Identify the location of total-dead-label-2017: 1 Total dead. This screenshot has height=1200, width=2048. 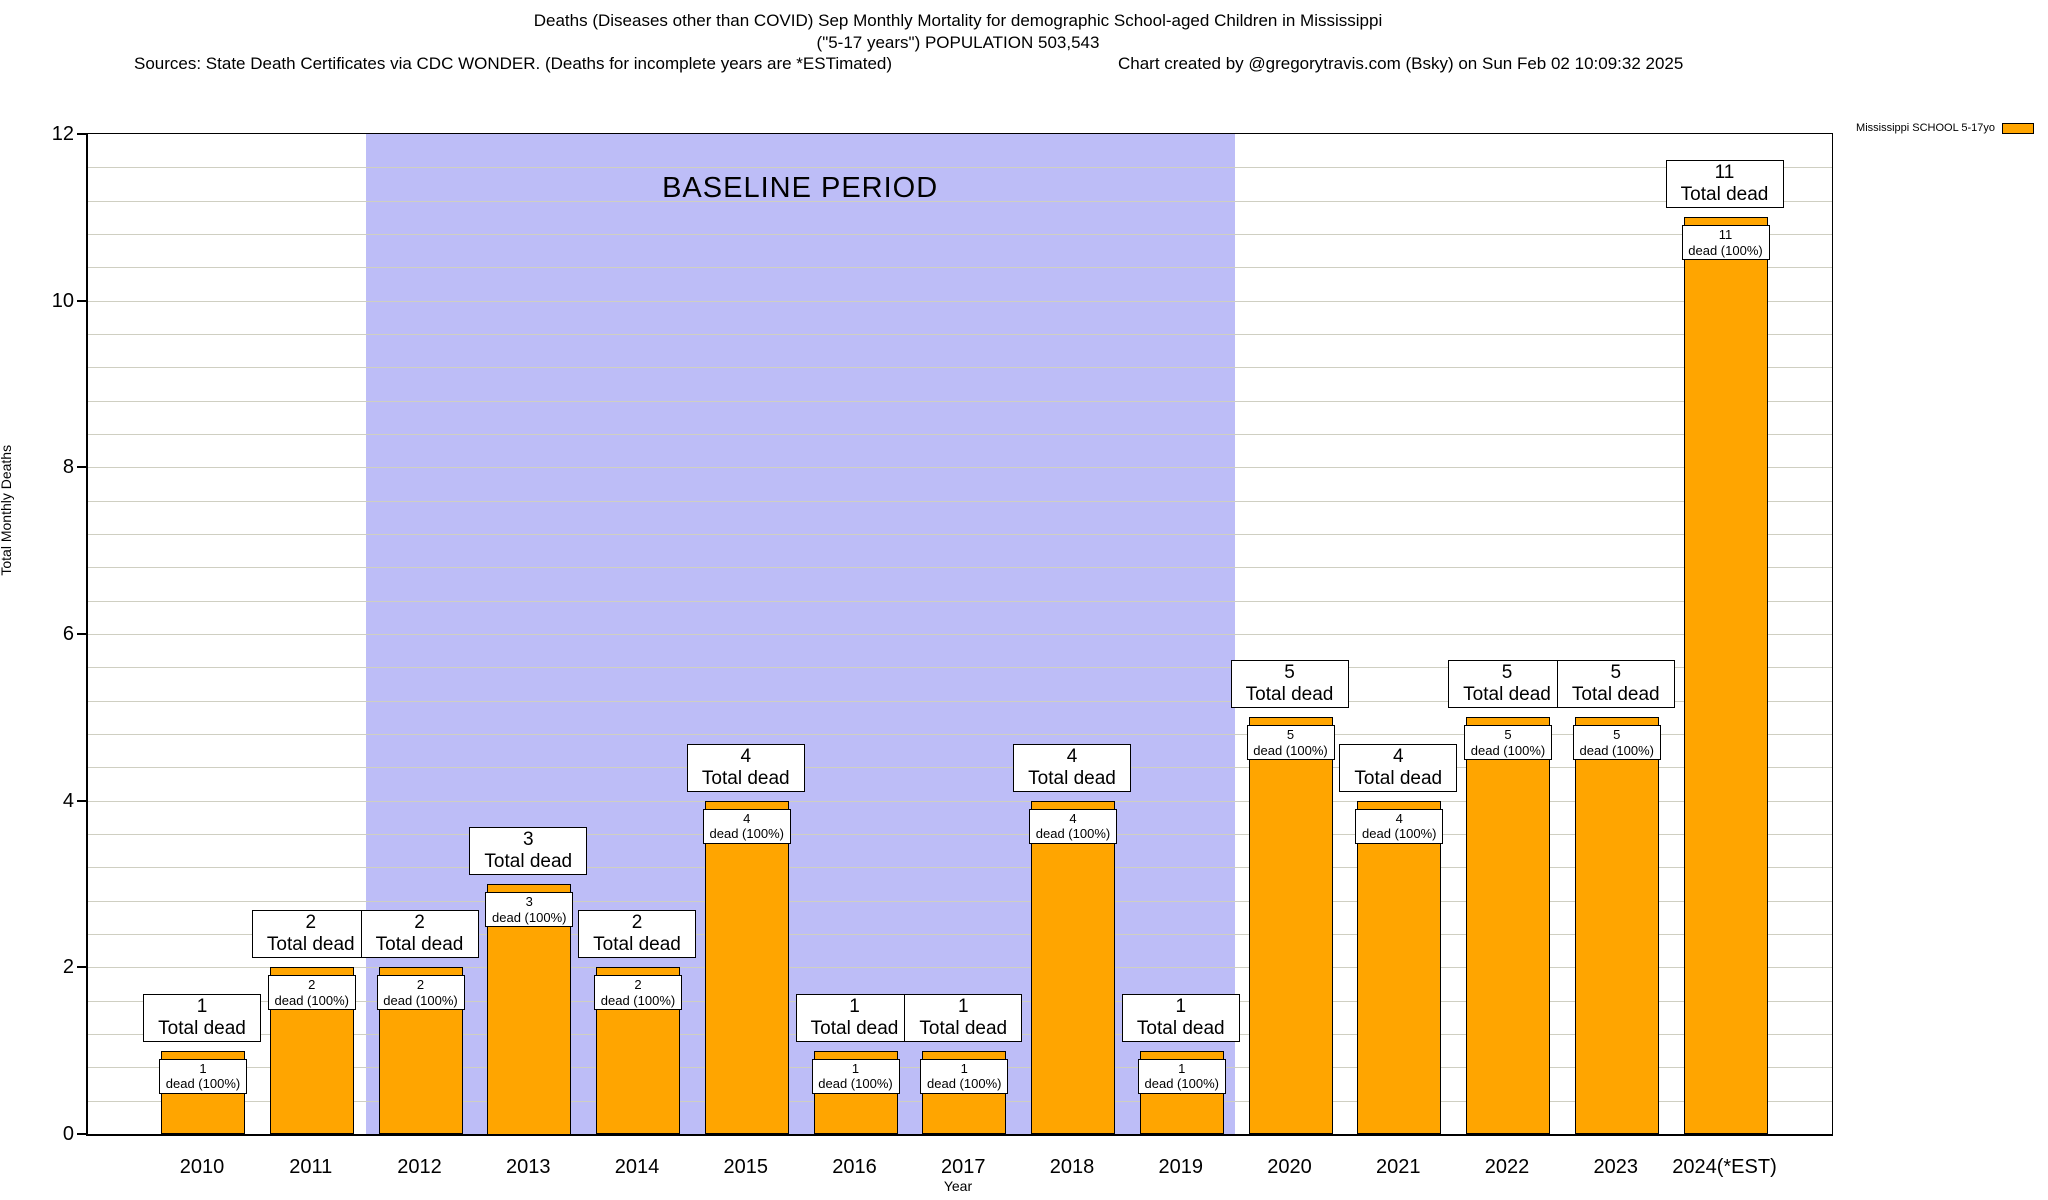
(963, 1017).